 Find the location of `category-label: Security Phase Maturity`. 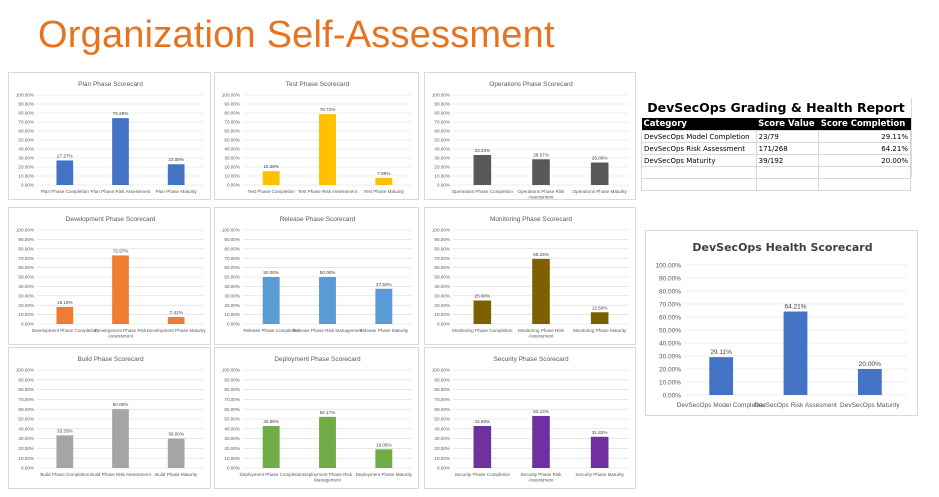

category-label: Security Phase Maturity is located at coordinates (599, 474).